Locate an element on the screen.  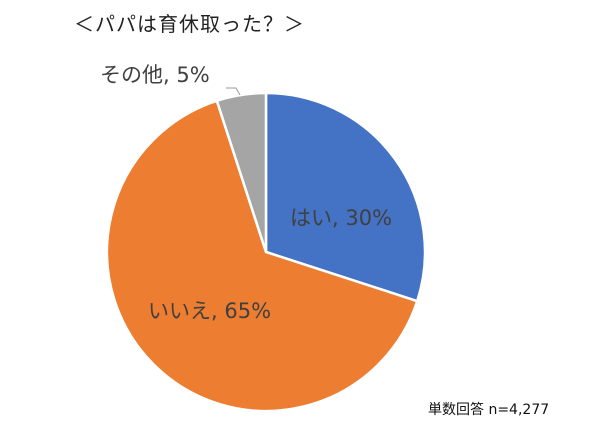
slice-label-0: はい, 30% is located at coordinates (341, 218).